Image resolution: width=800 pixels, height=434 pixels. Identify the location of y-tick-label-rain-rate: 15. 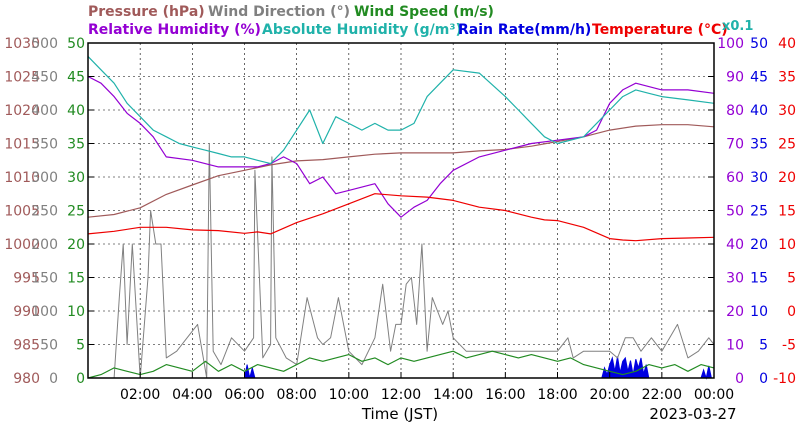
(759, 279).